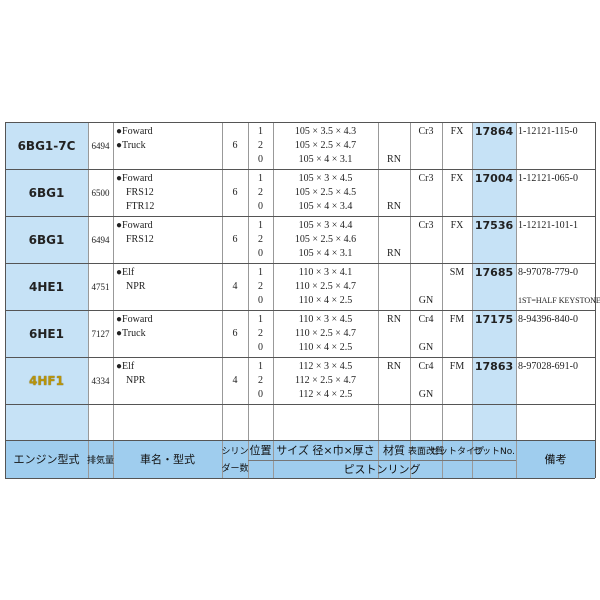  I want to click on engine-model: 4HE1, so click(46, 286).